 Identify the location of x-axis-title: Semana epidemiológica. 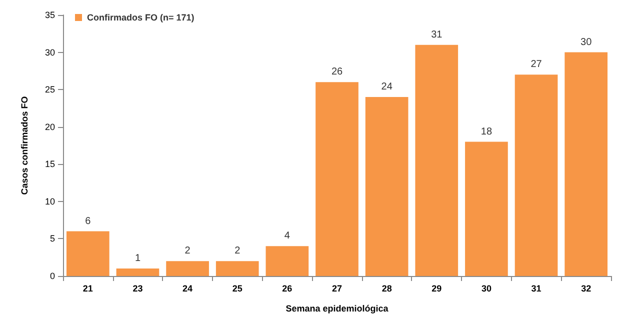
(338, 309).